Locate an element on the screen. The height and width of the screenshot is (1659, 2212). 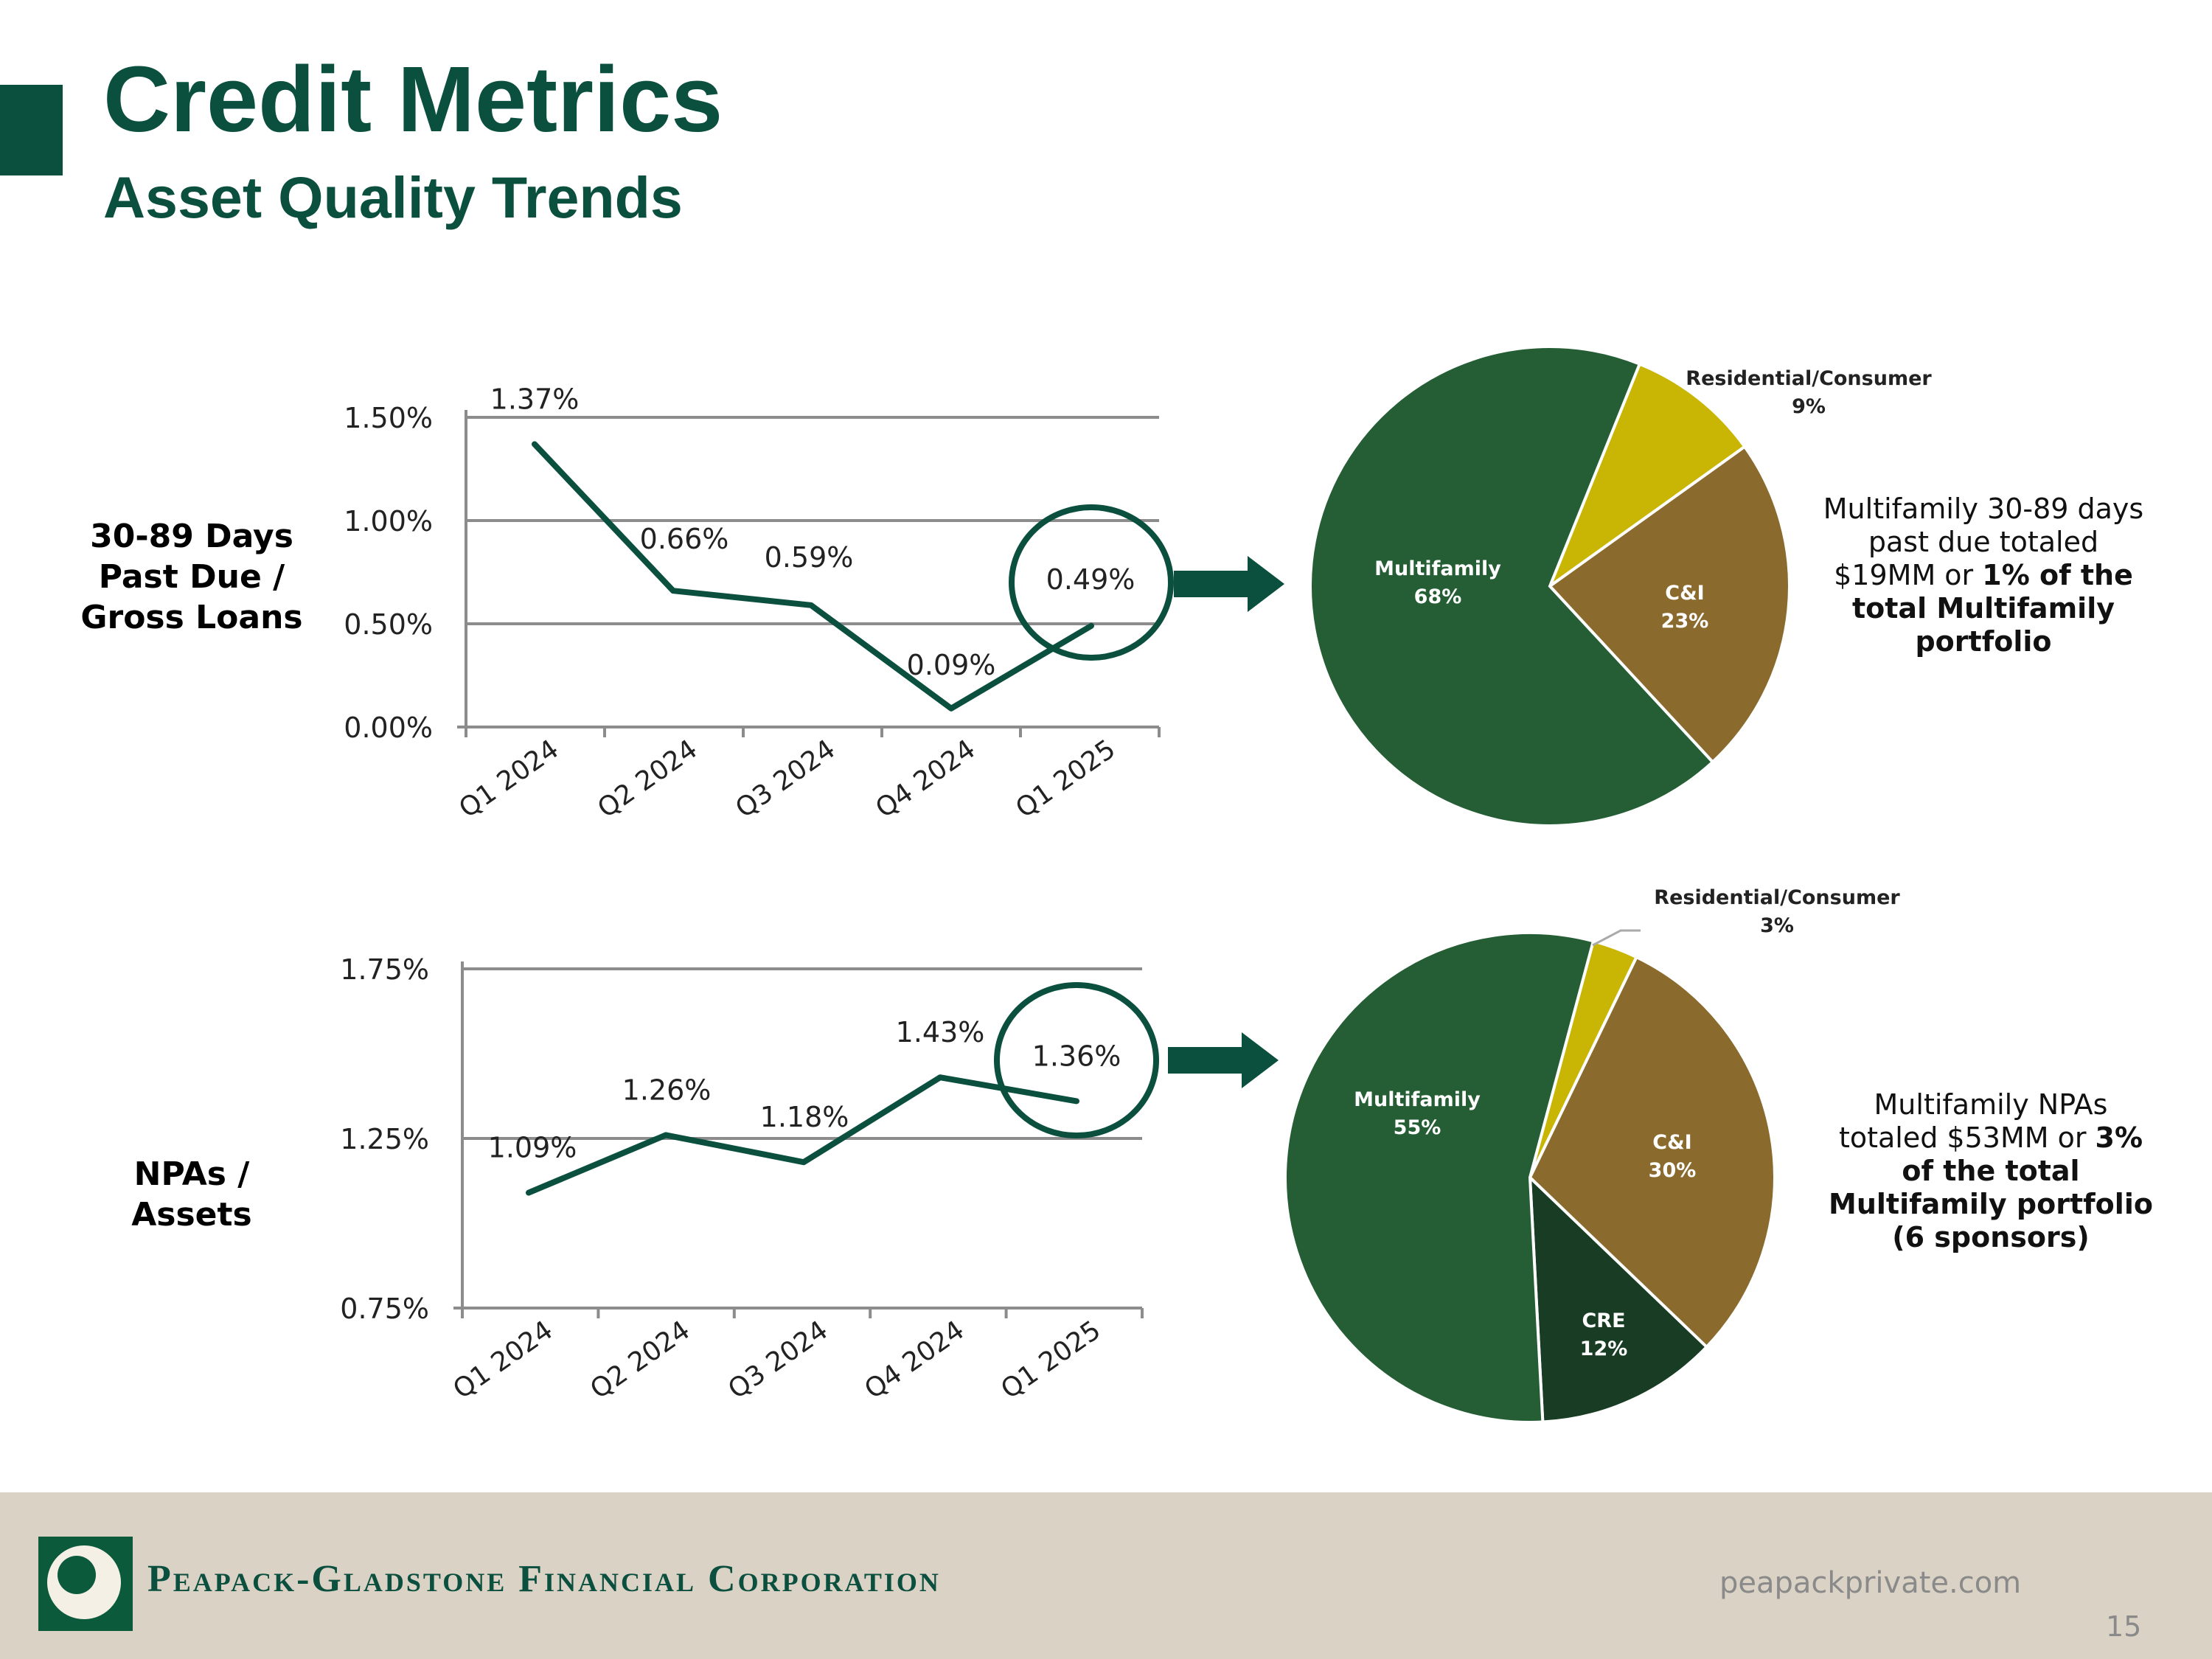
logo-emblem is located at coordinates (77, 1575).